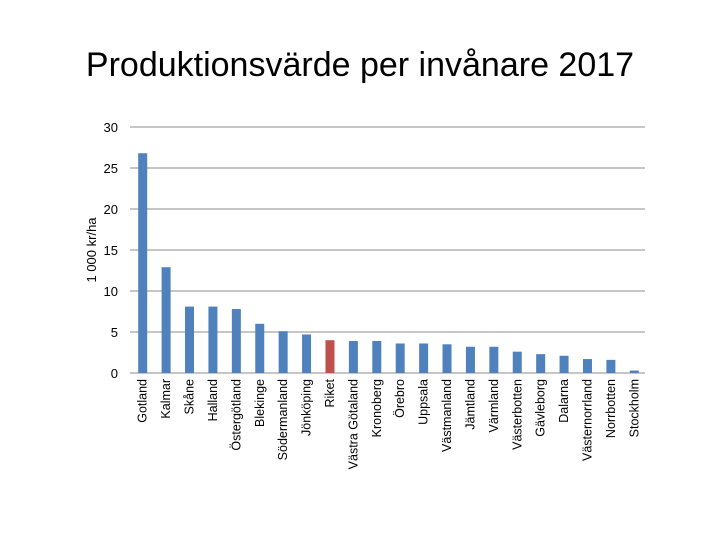 The image size is (720, 540). I want to click on category-label: Gotland, so click(143, 401).